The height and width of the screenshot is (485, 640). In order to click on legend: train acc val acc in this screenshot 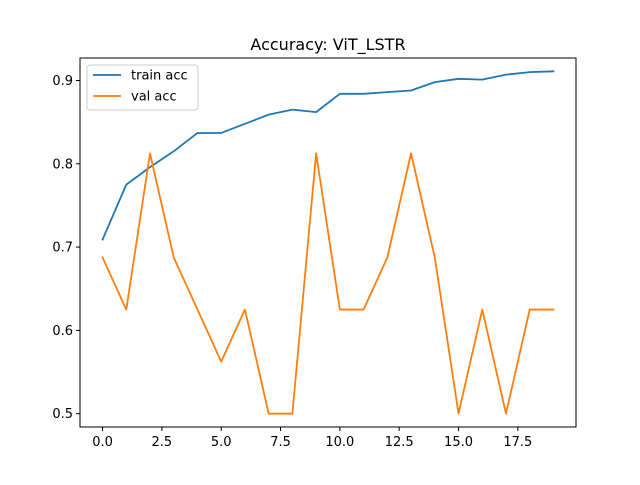, I will do `click(142, 87)`.